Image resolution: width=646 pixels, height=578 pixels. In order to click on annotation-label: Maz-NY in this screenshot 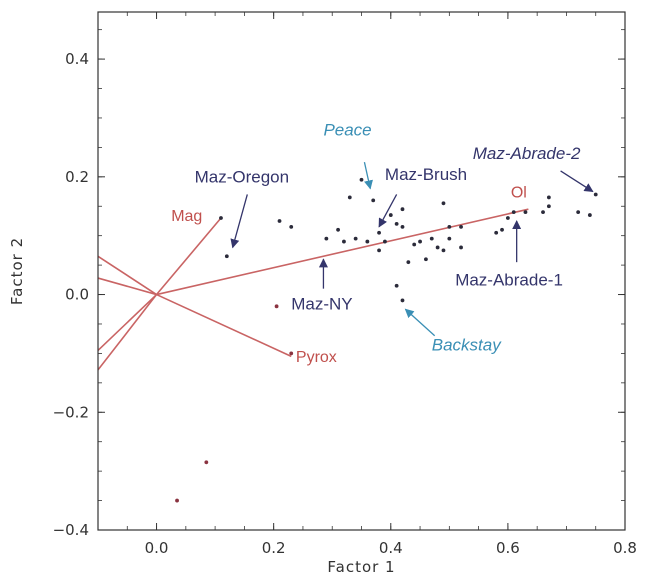, I will do `click(321, 303)`.